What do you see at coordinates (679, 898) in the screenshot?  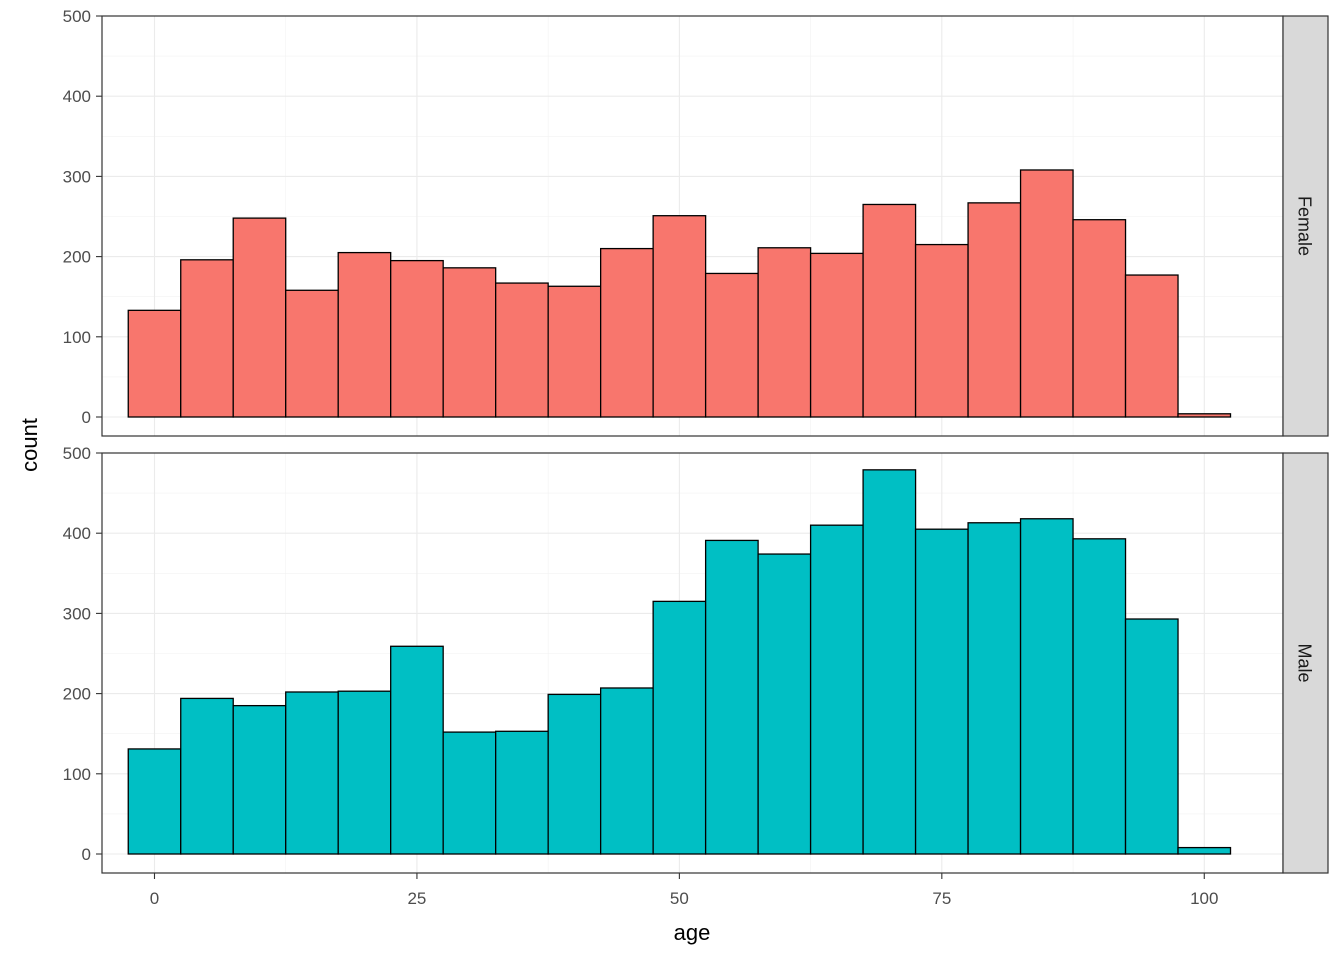 I see `x-tick-label: 50` at bounding box center [679, 898].